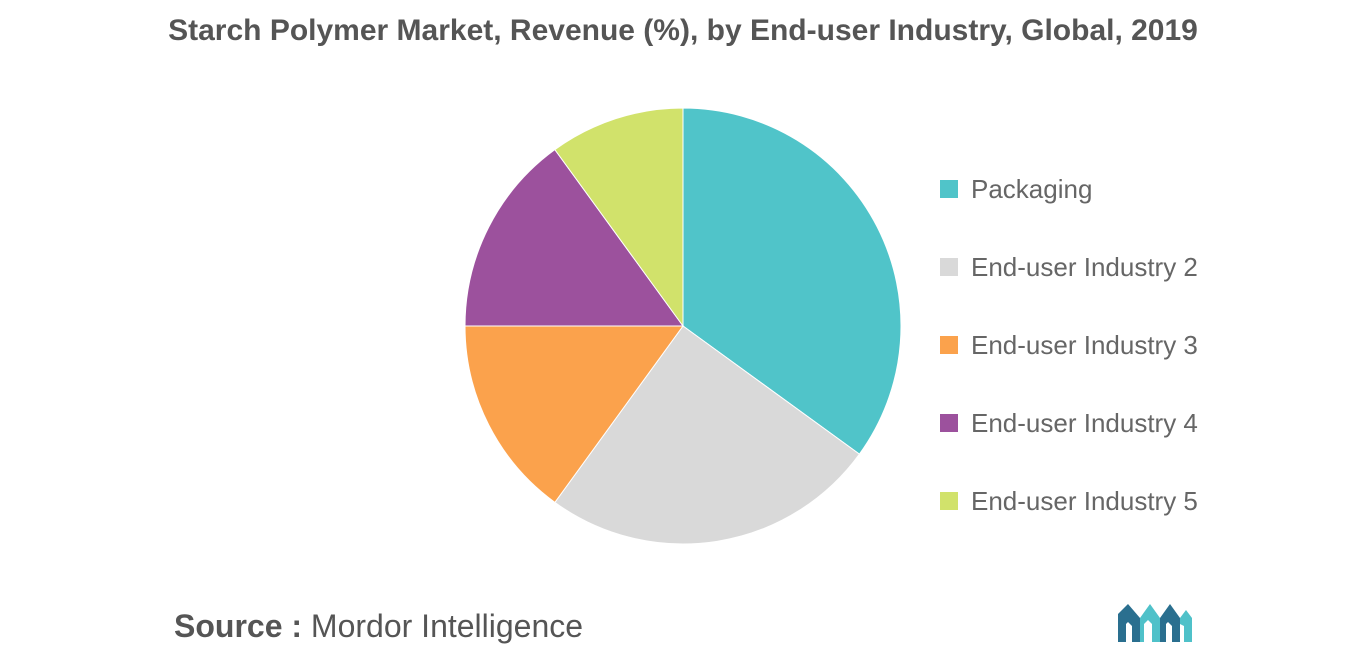  I want to click on legend-item-4: End-user Industry 4, so click(1069, 423).